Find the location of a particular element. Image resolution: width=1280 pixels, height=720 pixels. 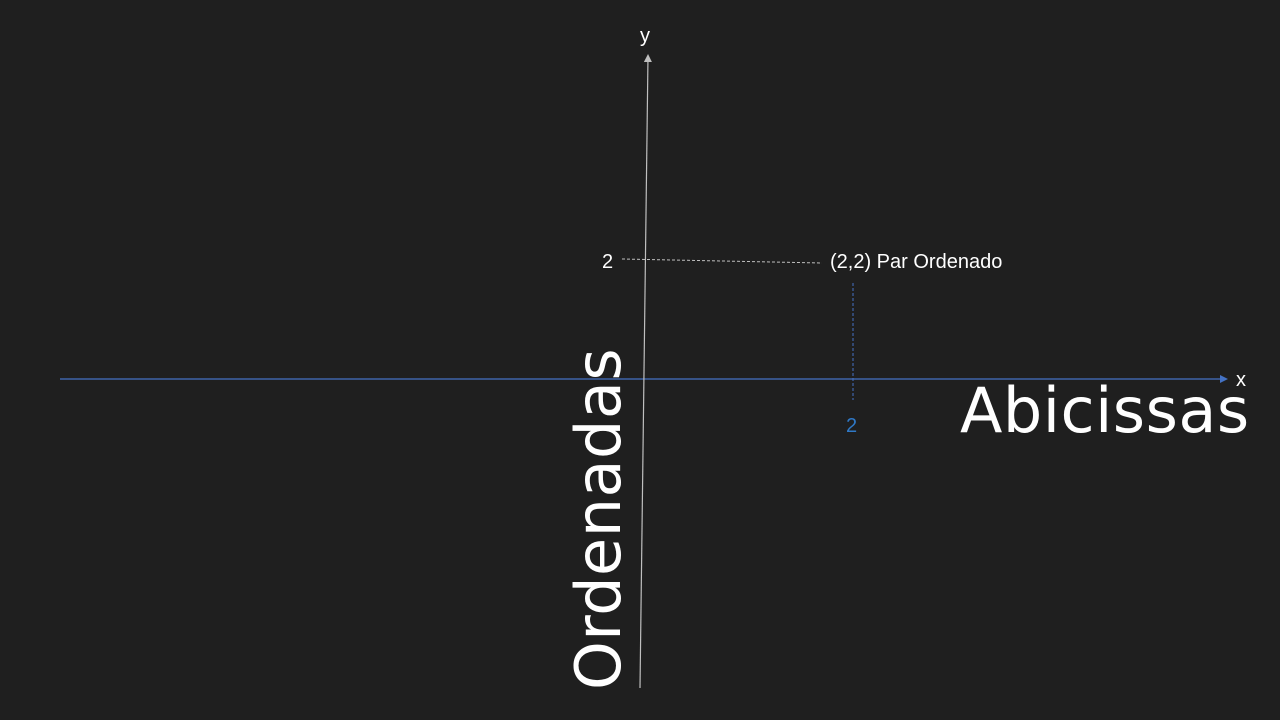

y-axis-line is located at coordinates (645, 371).